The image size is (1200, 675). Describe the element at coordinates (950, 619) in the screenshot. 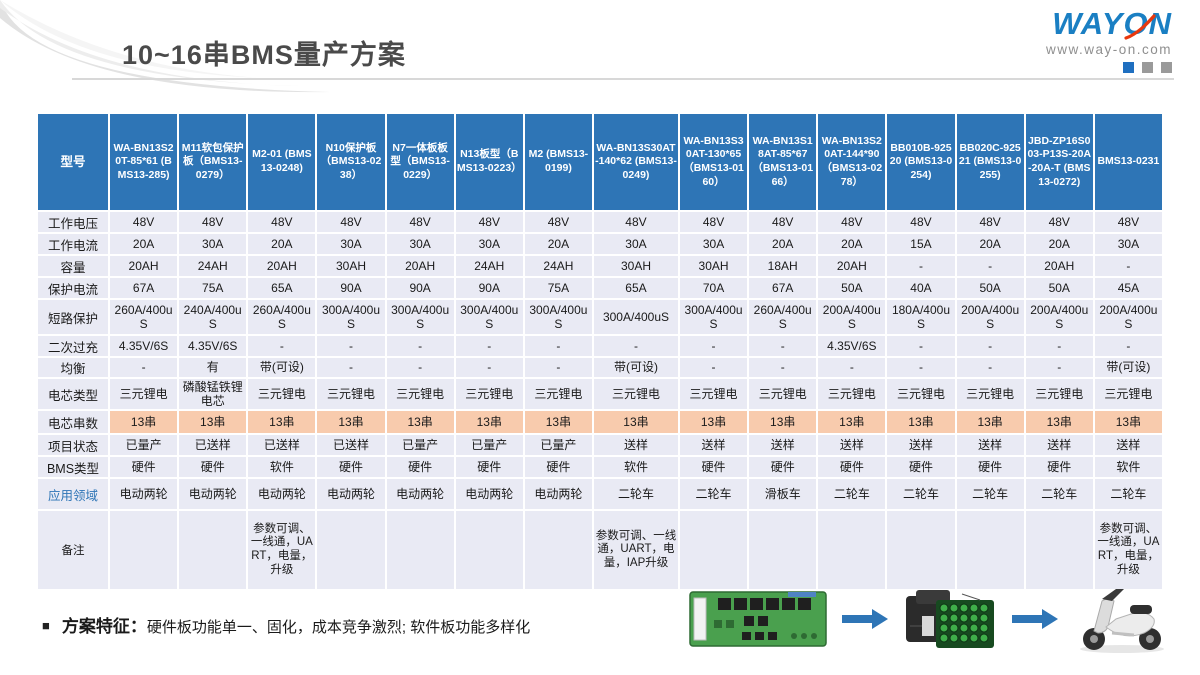

I see `battery-pack-image` at that location.